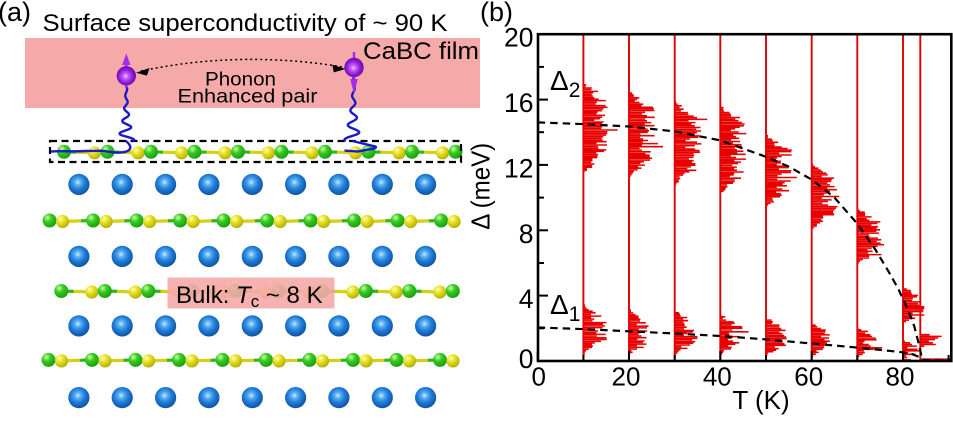 This screenshot has width=953, height=422. What do you see at coordinates (900, 377) in the screenshot?
I see `svg-text: 80` at bounding box center [900, 377].